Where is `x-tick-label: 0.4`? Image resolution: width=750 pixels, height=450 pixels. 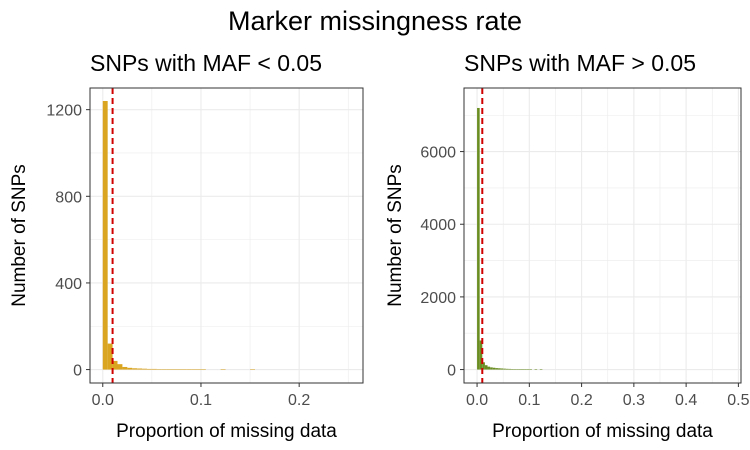
x-tick-label: 0.4 is located at coordinates (686, 400).